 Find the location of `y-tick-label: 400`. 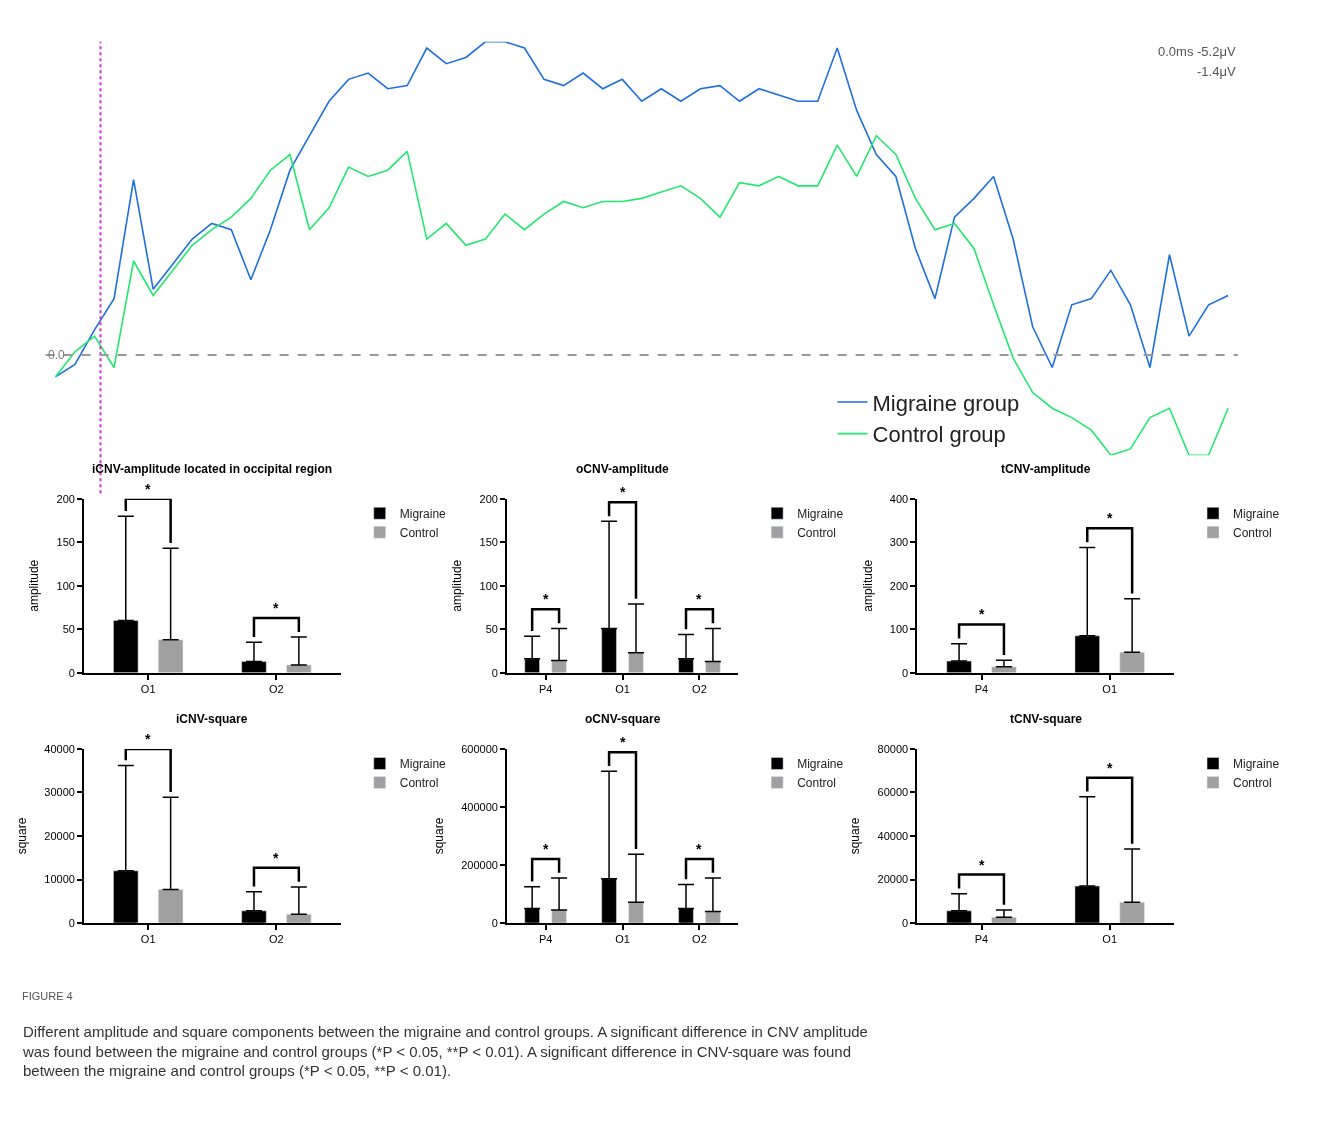

y-tick-label: 400 is located at coordinates (899, 498).